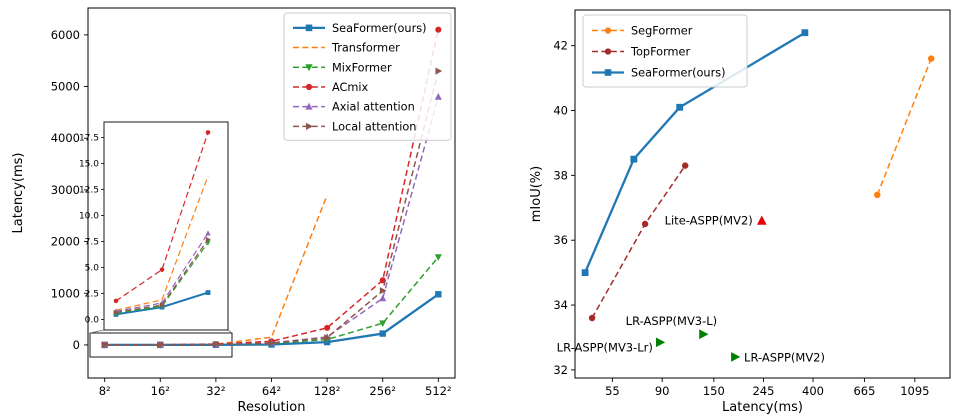  What do you see at coordinates (92, 269) in the screenshot?
I see `inset-tick-label: 5.0` at bounding box center [92, 269].